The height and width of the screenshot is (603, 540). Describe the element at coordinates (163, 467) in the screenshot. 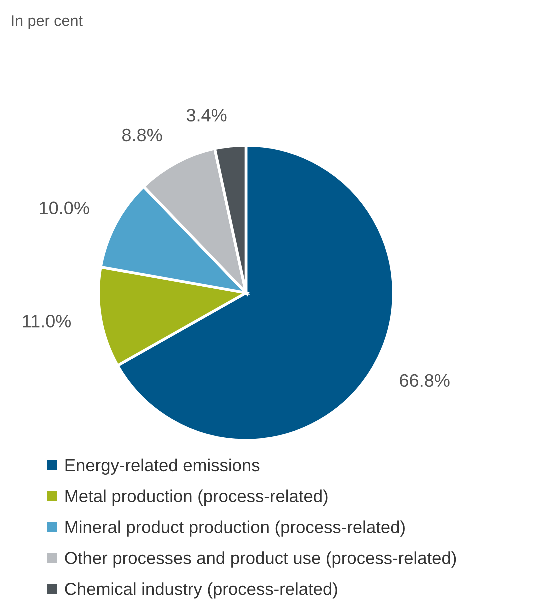

I see `legend-label: Energy-related emissions` at that location.